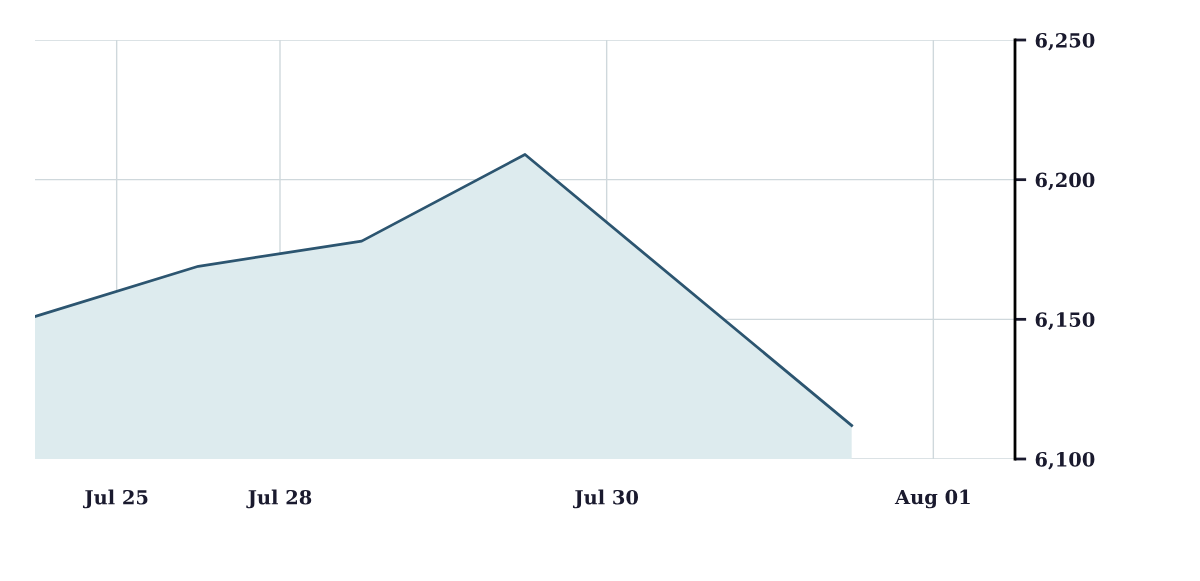 Image resolution: width=1200 pixels, height=581 pixels. Describe the element at coordinates (115, 499) in the screenshot. I see `x-tick-label: Jul 25` at that location.